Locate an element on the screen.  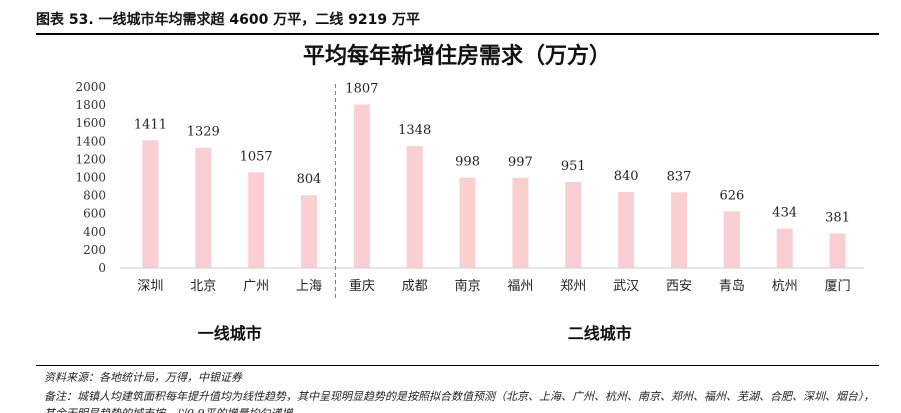
data-label: 998 is located at coordinates (467, 162).